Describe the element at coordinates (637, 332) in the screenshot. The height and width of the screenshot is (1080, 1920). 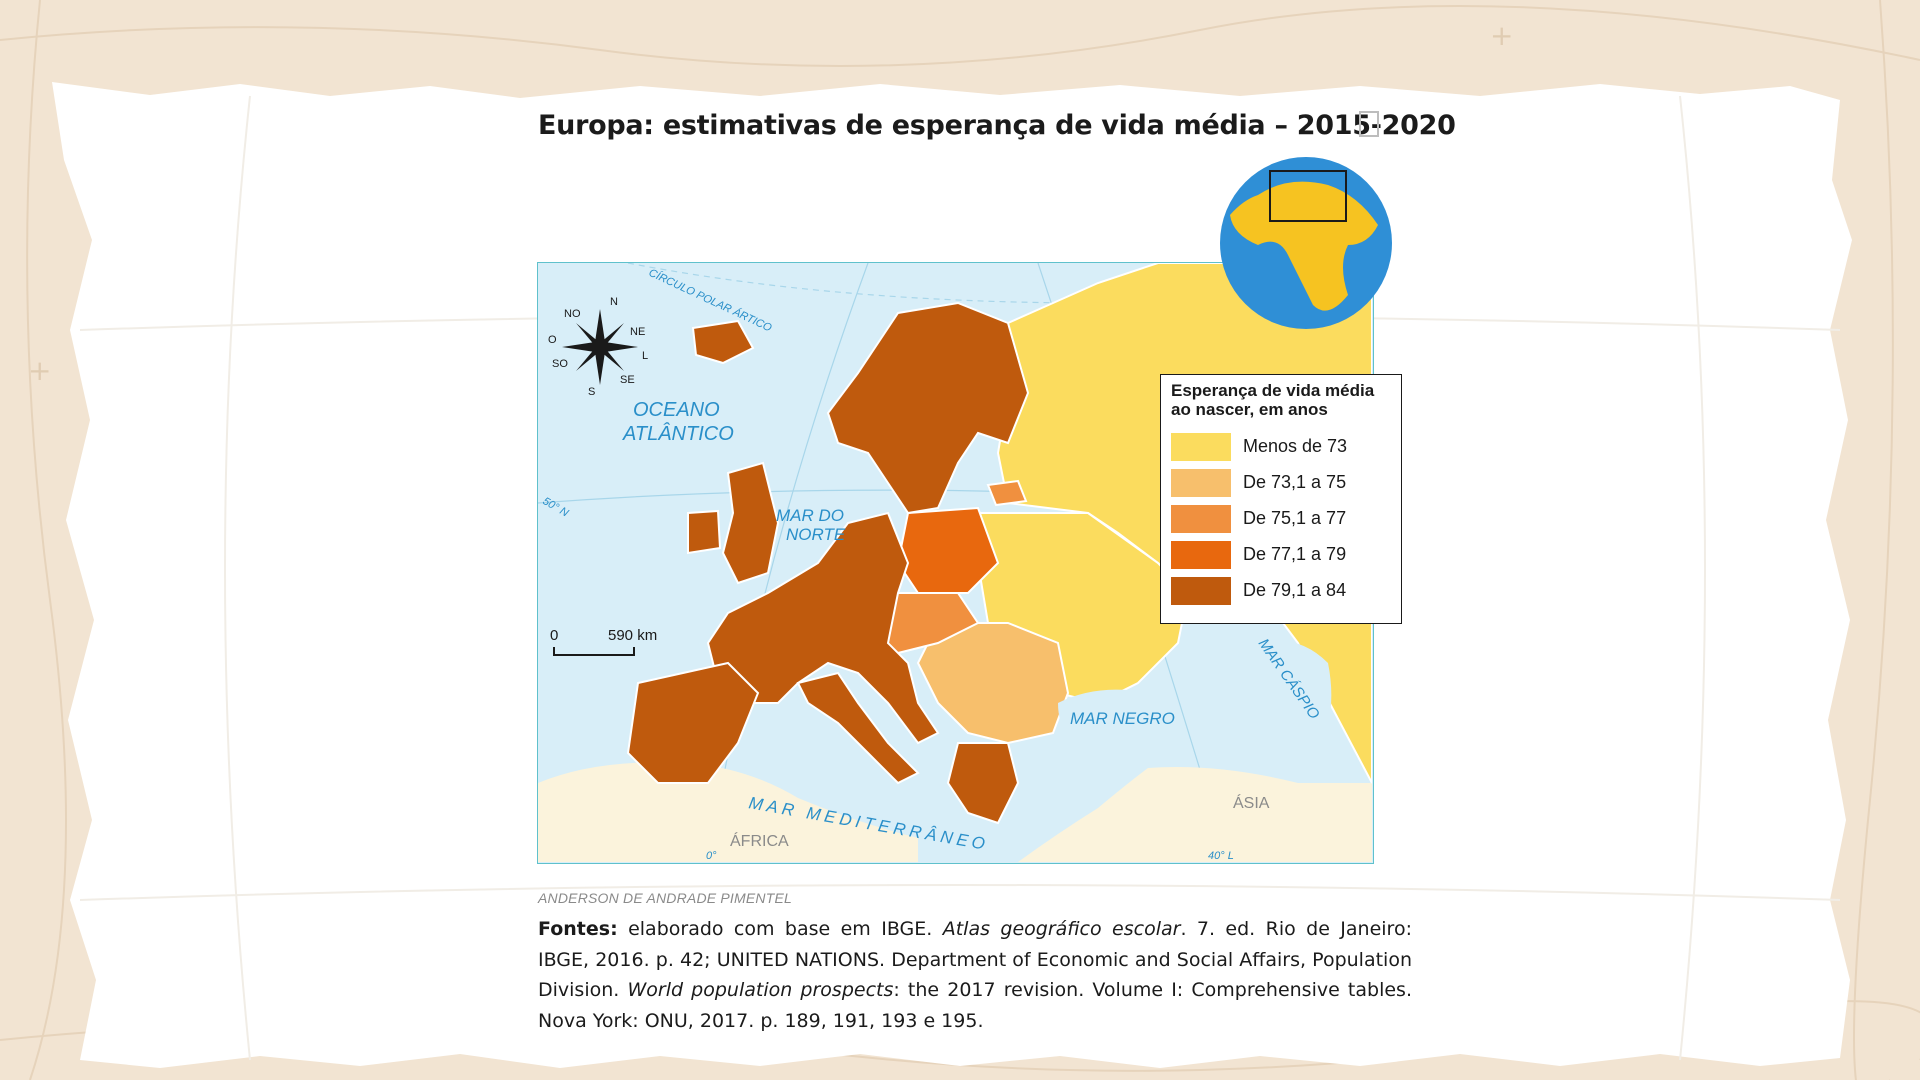
I see `compass-ne: NE` at that location.